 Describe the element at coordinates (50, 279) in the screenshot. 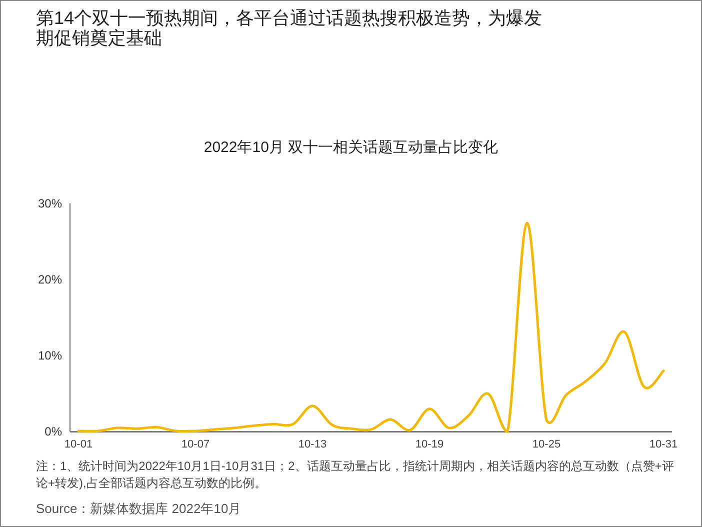

I see `y-tick-label: 20%` at that location.